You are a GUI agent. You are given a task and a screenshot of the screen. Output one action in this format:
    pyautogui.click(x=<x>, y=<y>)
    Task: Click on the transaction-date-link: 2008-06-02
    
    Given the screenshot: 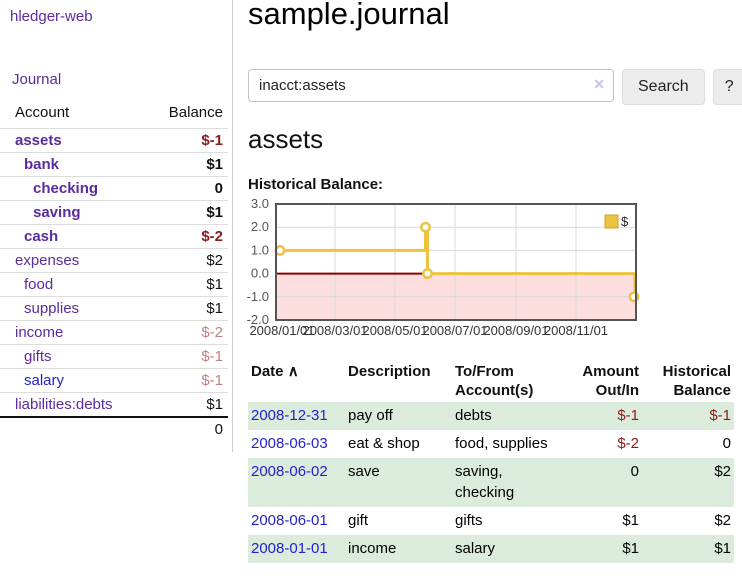 What is the action you would take?
    pyautogui.click(x=289, y=471)
    